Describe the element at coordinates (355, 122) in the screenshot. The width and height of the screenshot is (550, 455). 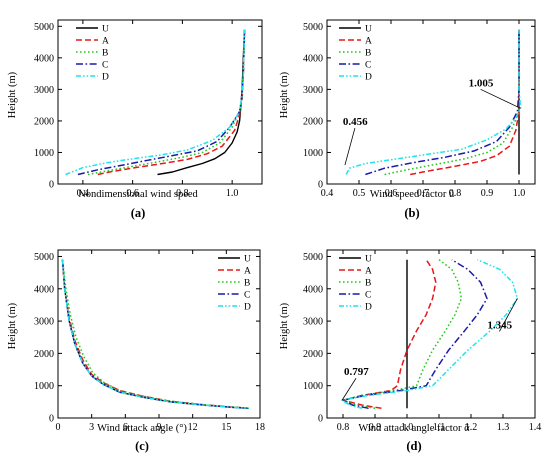
I see `annotation-label: 0.456` at that location.